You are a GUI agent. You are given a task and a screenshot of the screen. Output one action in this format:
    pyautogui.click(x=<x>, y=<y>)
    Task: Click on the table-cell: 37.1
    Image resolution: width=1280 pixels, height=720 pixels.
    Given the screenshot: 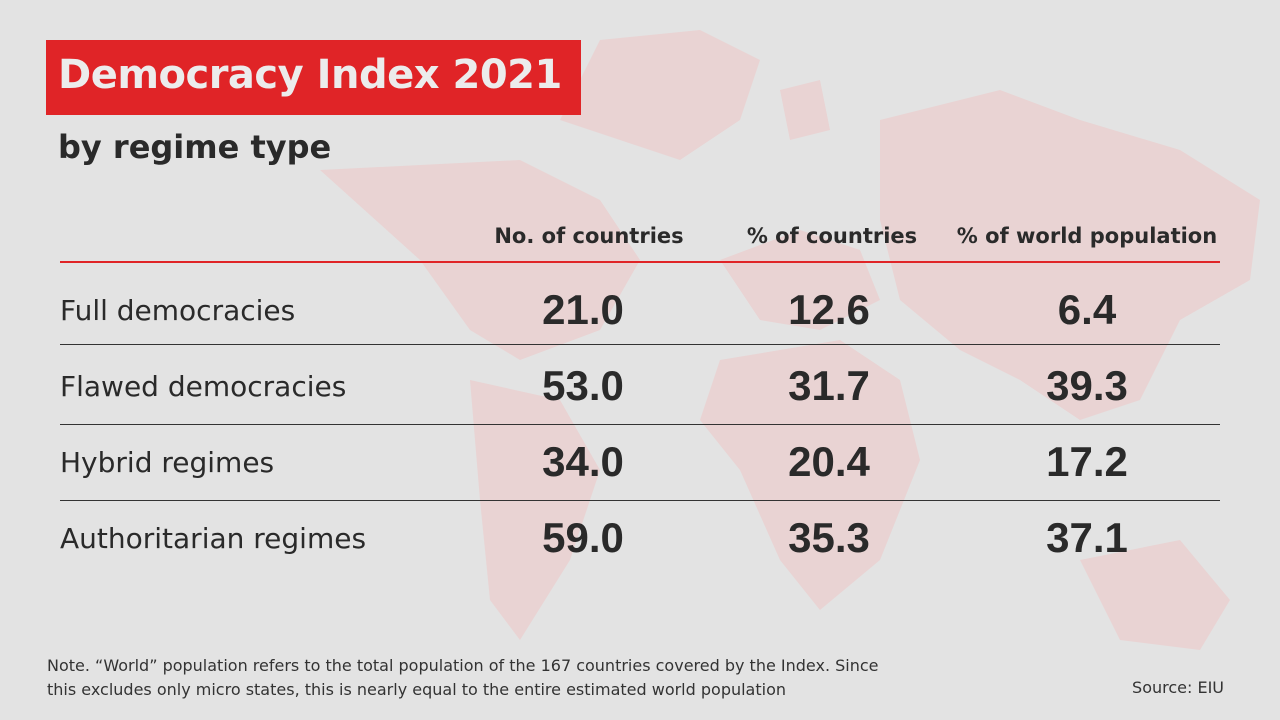 What is the action you would take?
    pyautogui.click(x=1087, y=537)
    